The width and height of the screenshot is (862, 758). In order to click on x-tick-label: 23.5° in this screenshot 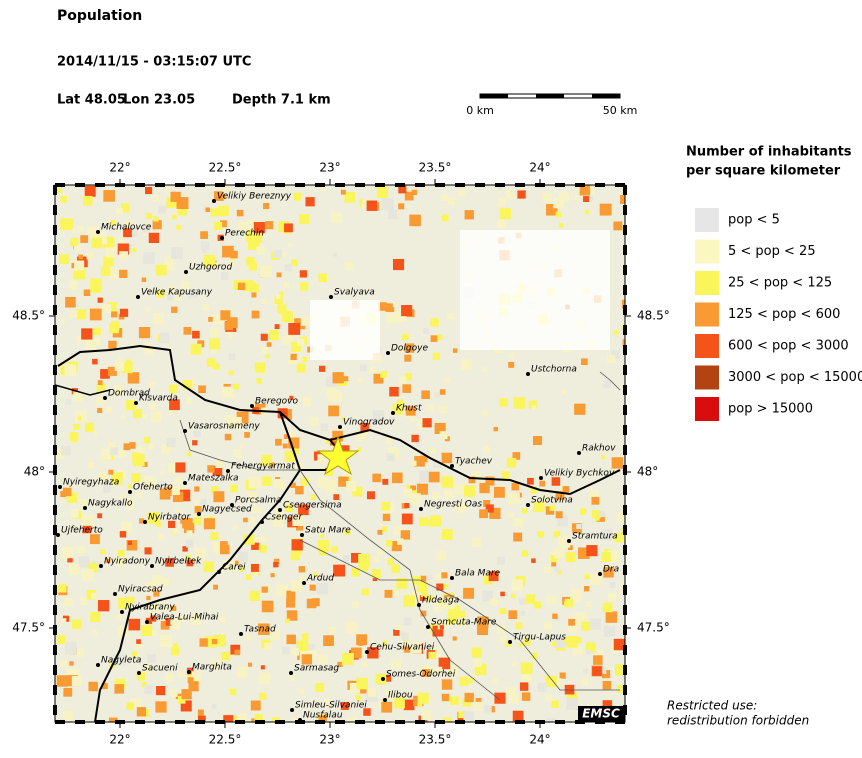, I will do `click(435, 168)`.